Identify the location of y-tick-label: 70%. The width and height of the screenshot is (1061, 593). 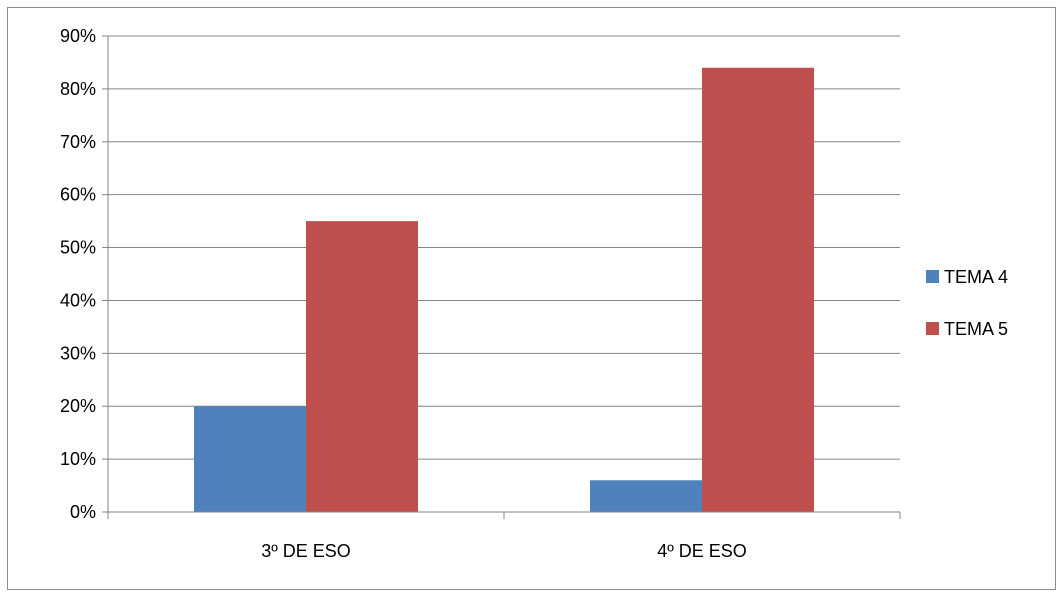
(78, 142).